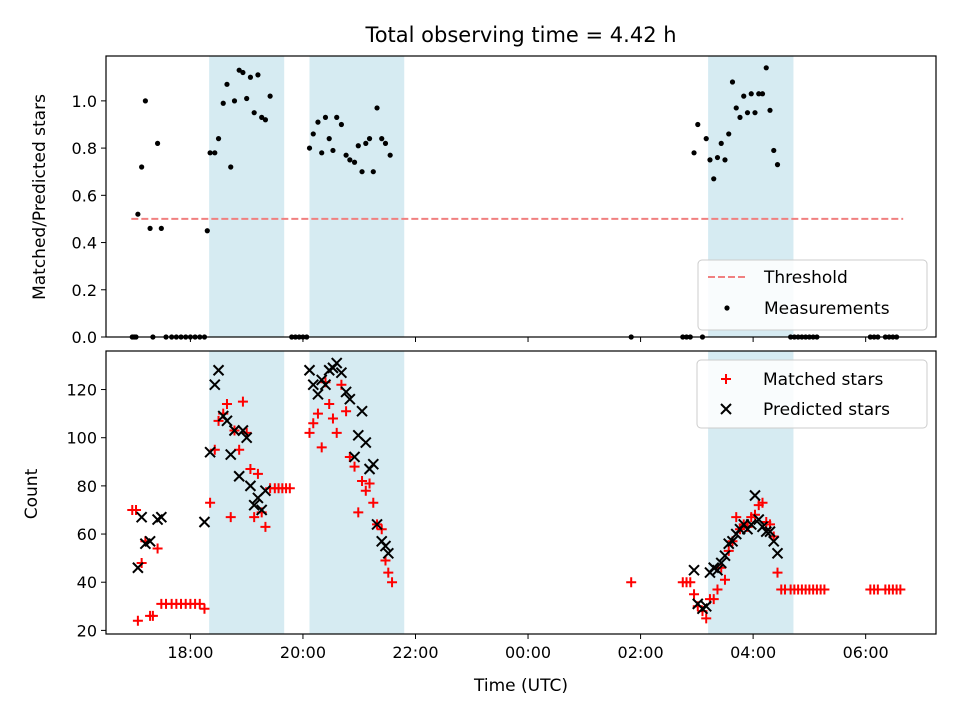  Describe the element at coordinates (727, 308) in the screenshot. I see `legend-measurements-swatch` at that location.